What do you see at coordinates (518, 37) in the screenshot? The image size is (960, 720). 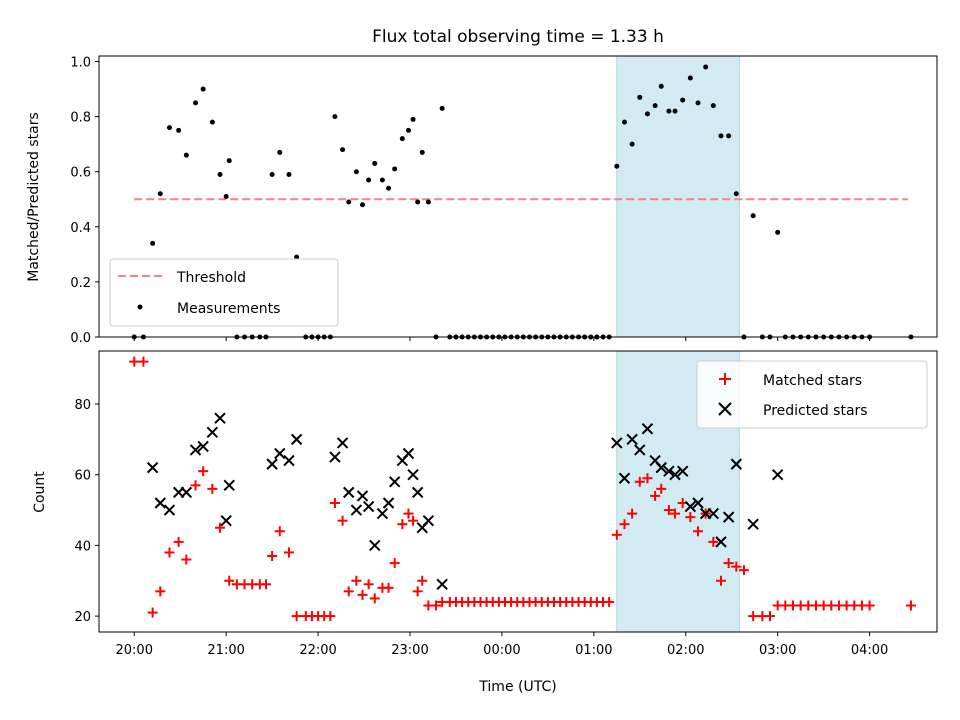 I see `chart-title: Flux total observing time = 1.33 h` at bounding box center [518, 37].